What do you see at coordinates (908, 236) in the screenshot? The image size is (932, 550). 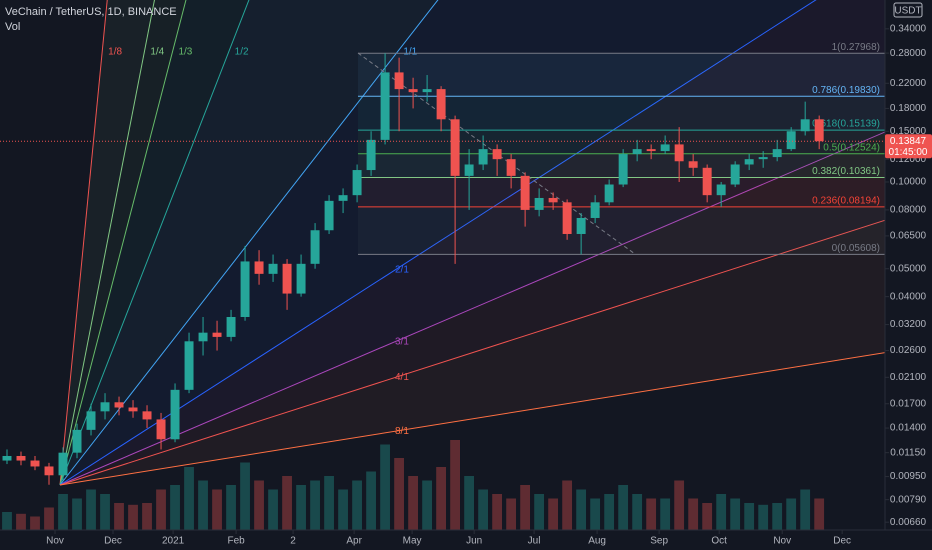 I see `y-tick-label: 0.06500` at bounding box center [908, 236].